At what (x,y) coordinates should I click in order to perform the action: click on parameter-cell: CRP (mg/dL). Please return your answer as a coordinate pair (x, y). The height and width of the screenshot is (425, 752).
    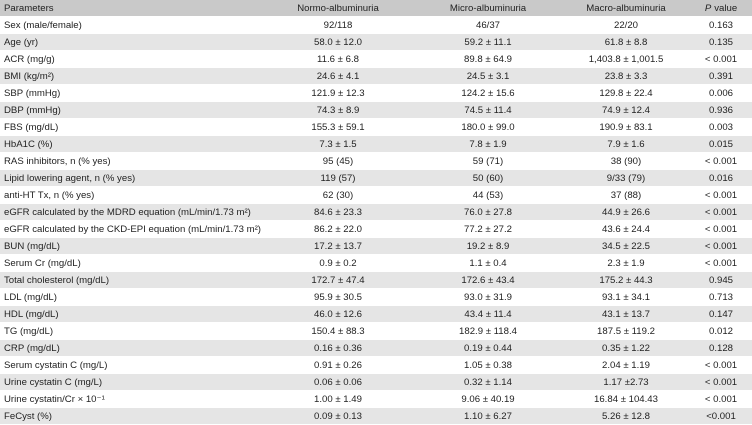
    Looking at the image, I should click on (131, 348).